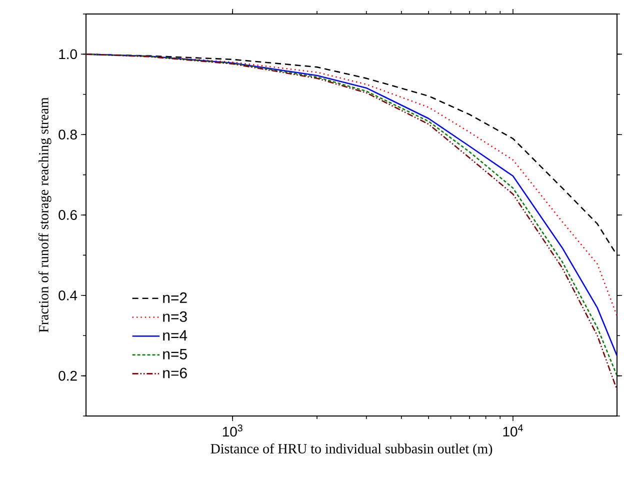 This screenshot has height=480, width=624. I want to click on y-tick-label: 1.0, so click(68, 54).